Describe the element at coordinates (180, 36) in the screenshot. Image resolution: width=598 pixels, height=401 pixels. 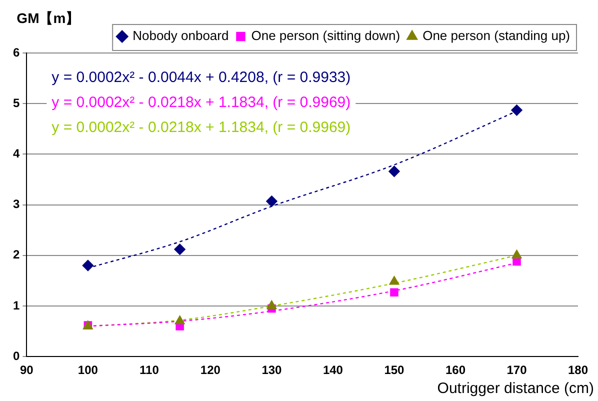
I see `legend-label: Nobody onboard` at that location.